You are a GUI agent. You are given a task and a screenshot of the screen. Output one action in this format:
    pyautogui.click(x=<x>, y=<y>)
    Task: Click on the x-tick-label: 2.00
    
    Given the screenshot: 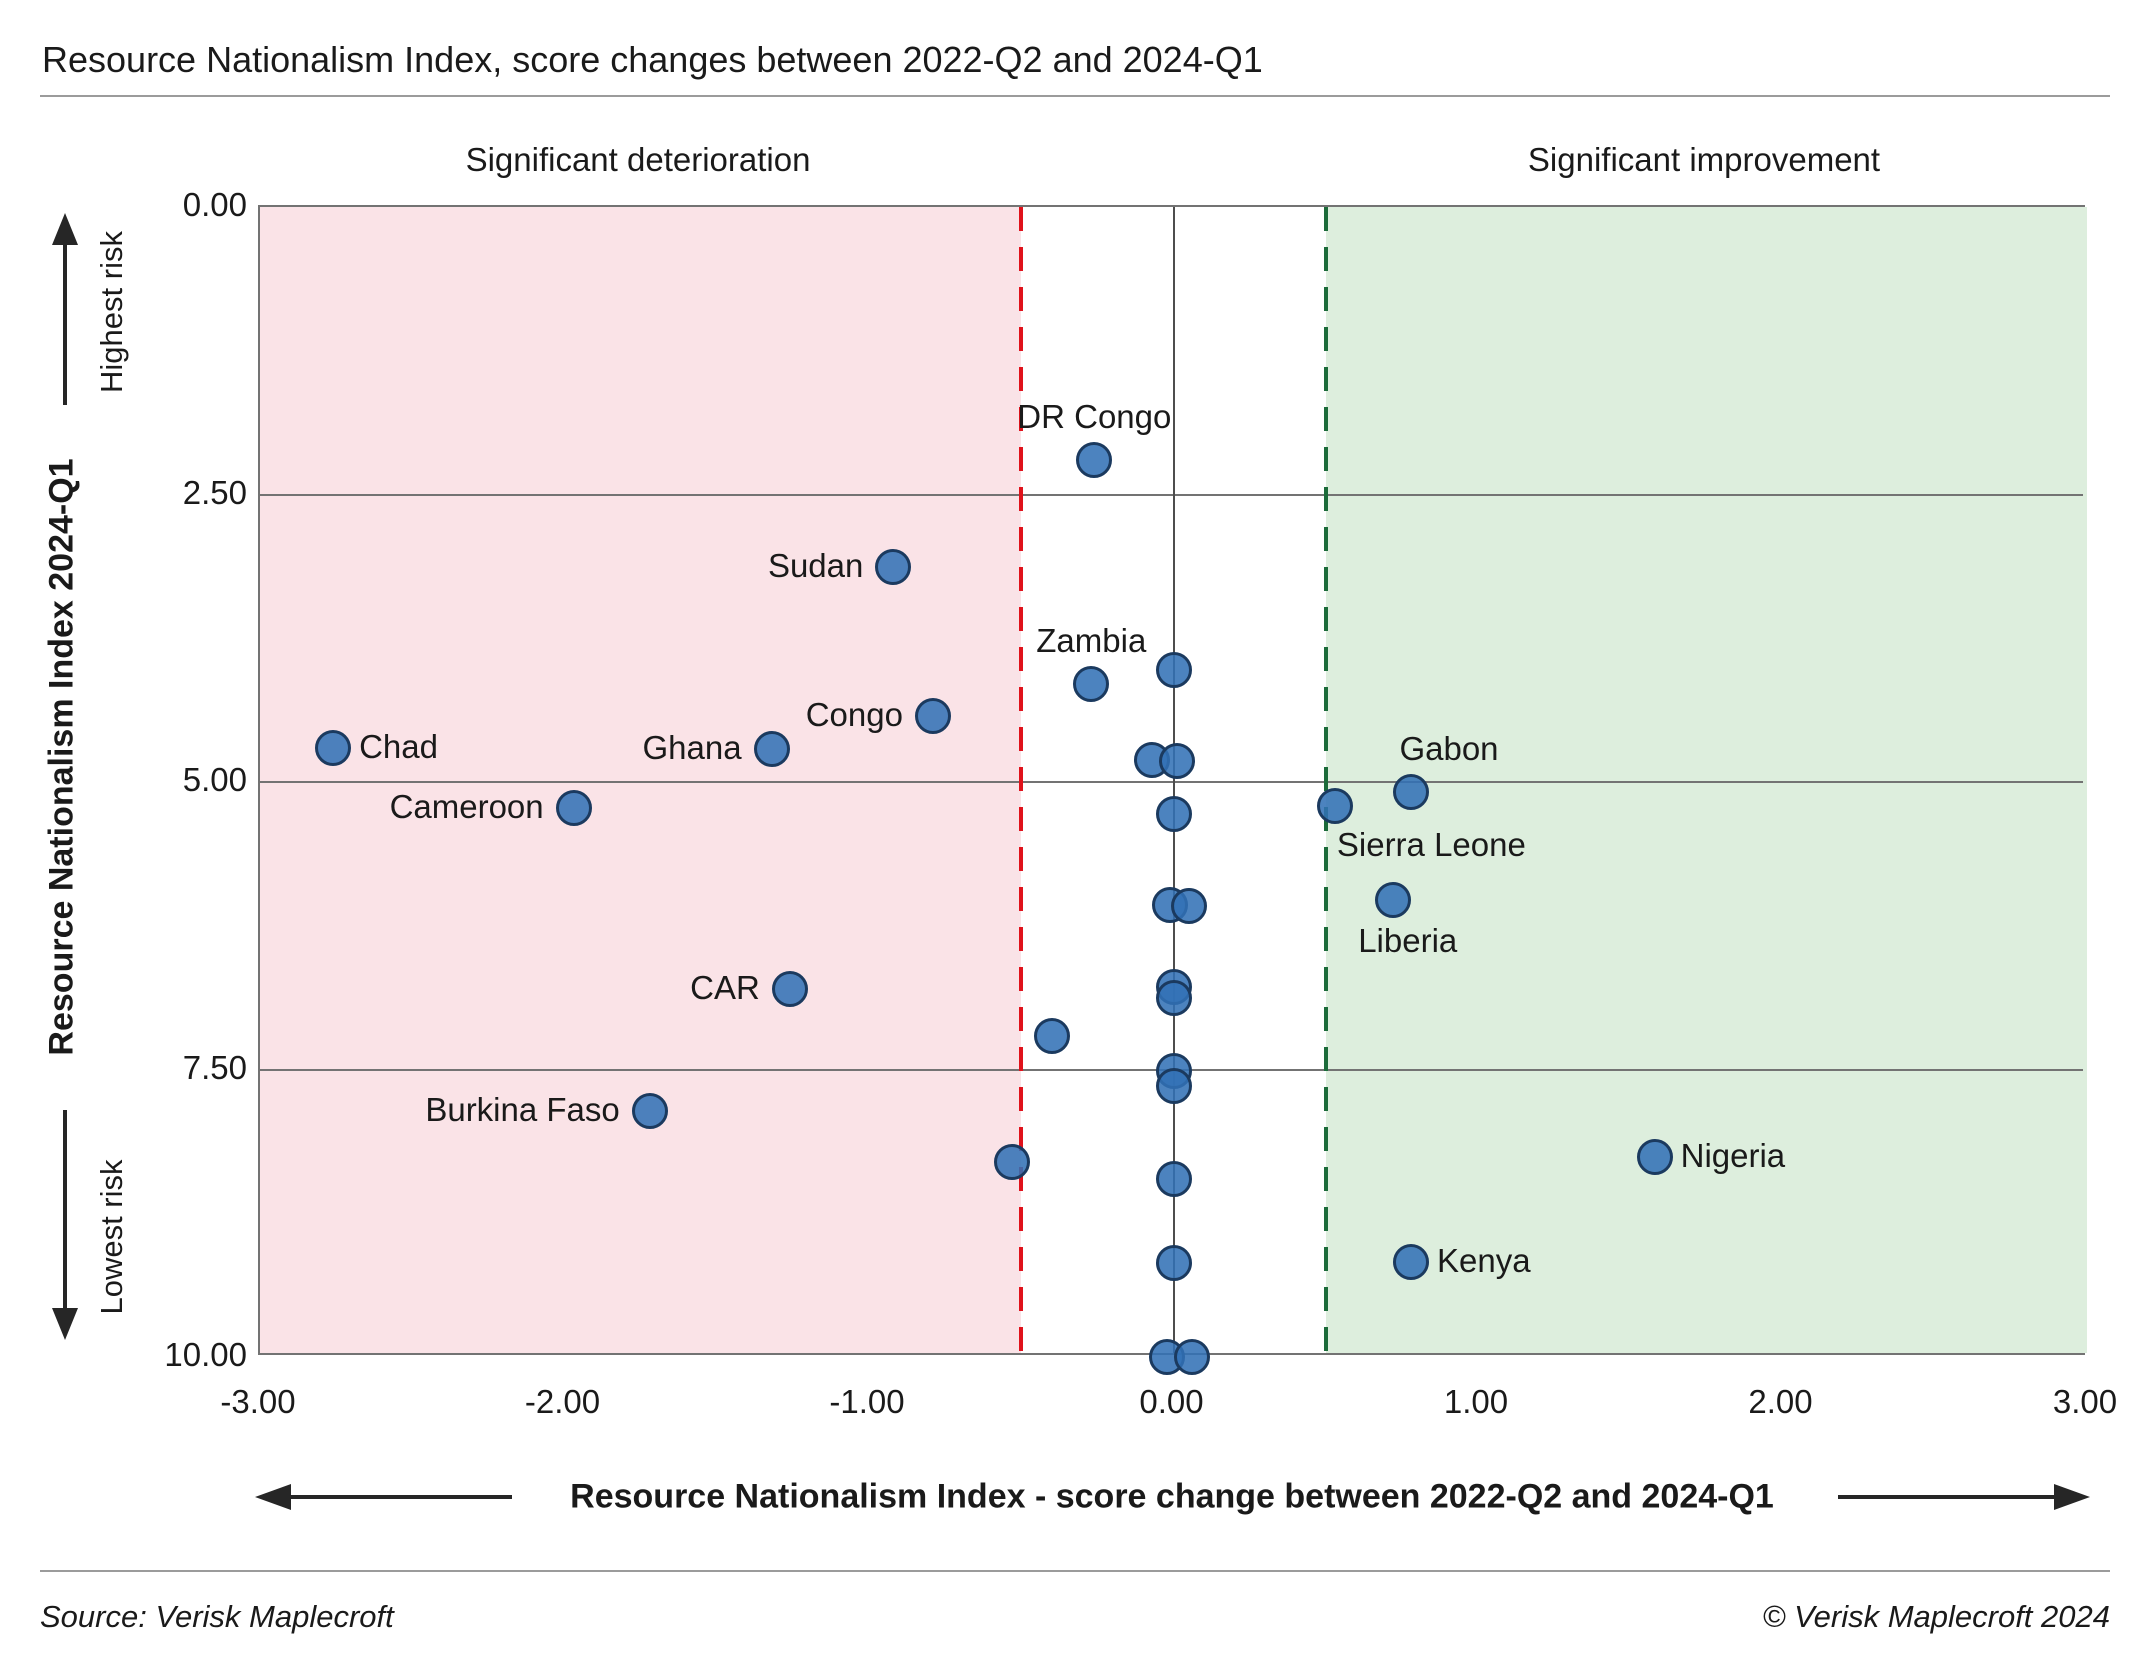 What is the action you would take?
    pyautogui.click(x=1780, y=1401)
    